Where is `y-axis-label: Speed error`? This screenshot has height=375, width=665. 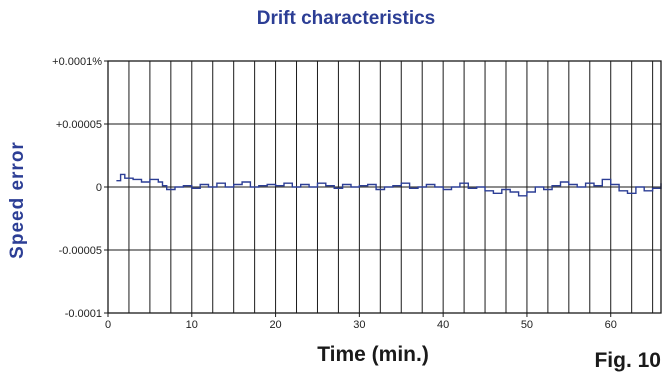 y-axis-label: Speed error is located at coordinates (17, 200).